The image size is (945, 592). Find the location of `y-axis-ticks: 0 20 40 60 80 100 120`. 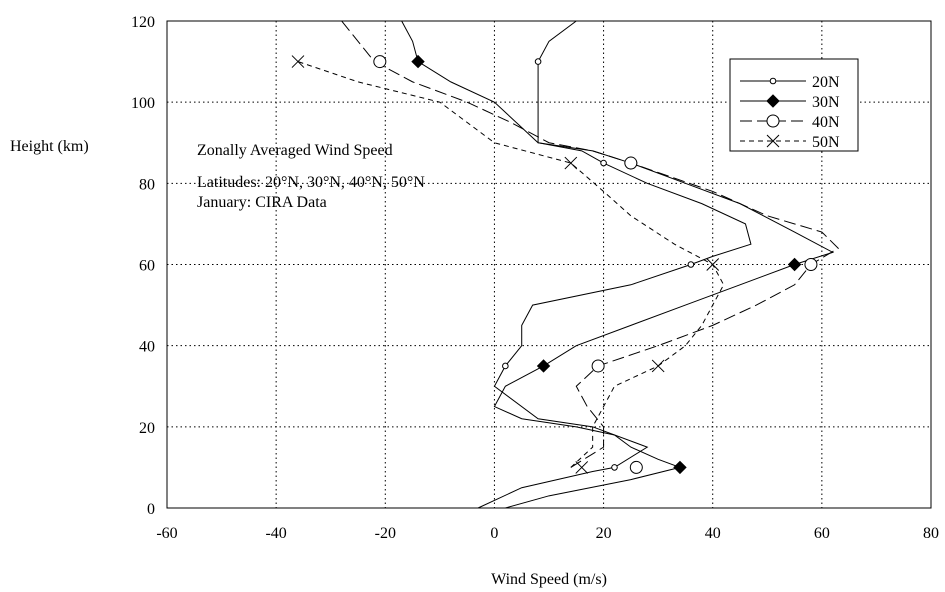

y-axis-ticks: 0 20 40 60 80 100 120 is located at coordinates (143, 266).